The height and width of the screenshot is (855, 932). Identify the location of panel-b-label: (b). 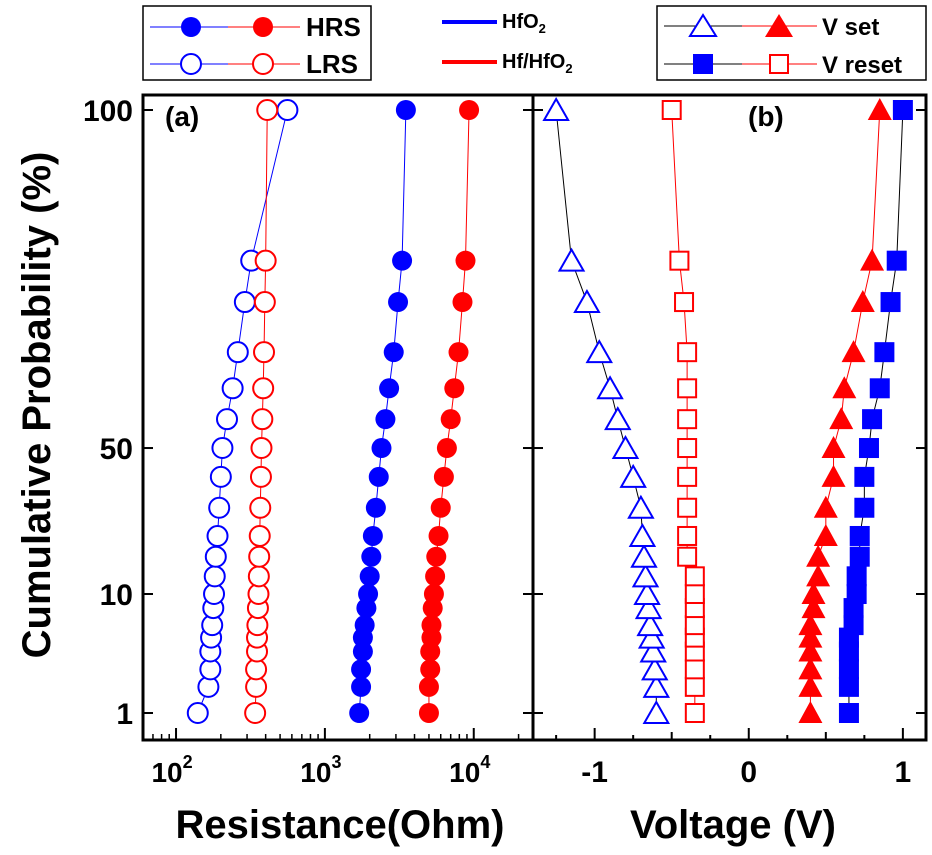
(766, 116).